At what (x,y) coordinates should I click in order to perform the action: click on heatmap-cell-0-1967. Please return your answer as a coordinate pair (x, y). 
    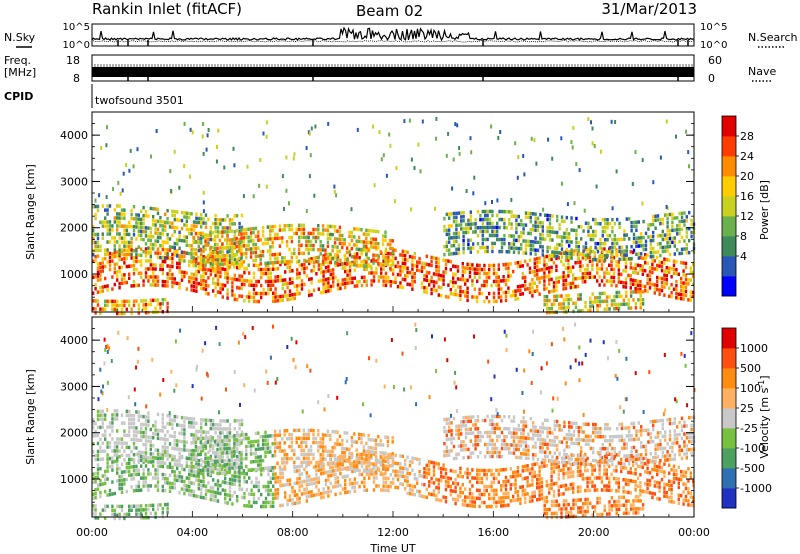
    Looking at the image, I should click on (251, 229).